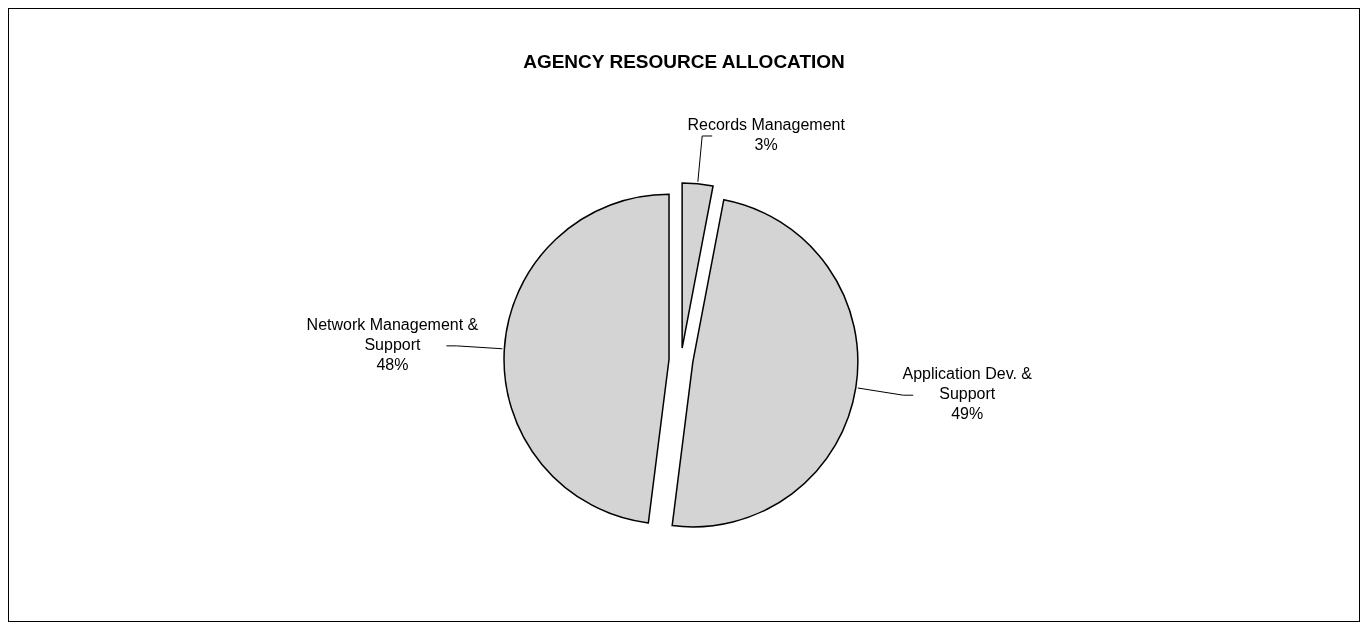 The height and width of the screenshot is (629, 1367). What do you see at coordinates (392, 365) in the screenshot?
I see `data-label: 48%` at bounding box center [392, 365].